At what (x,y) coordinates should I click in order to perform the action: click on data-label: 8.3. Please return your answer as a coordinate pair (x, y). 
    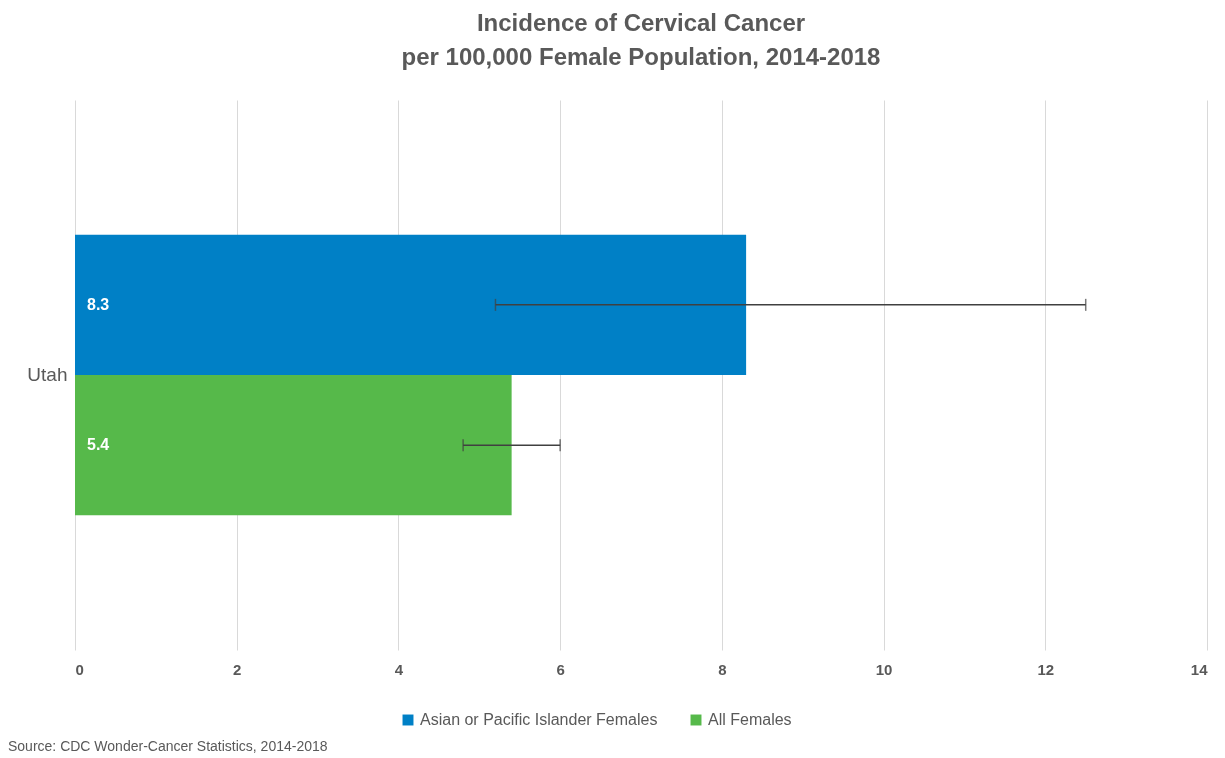
    Looking at the image, I should click on (98, 304).